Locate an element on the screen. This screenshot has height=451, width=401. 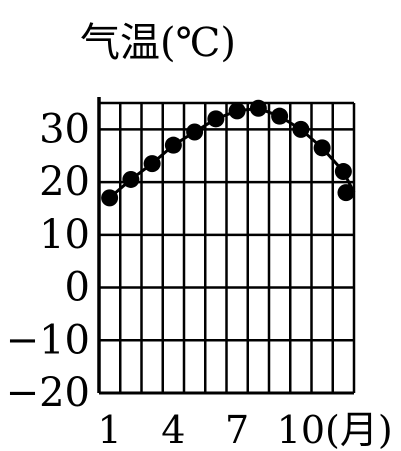
y-tick-label: −10 is located at coordinates (48, 340).